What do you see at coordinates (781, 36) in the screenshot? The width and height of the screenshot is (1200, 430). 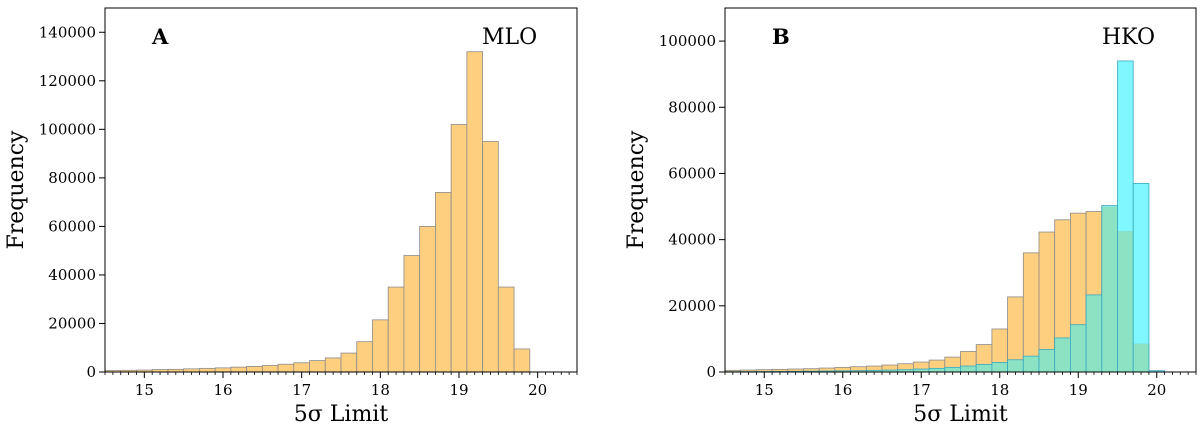 I see `panel-letter: B` at bounding box center [781, 36].